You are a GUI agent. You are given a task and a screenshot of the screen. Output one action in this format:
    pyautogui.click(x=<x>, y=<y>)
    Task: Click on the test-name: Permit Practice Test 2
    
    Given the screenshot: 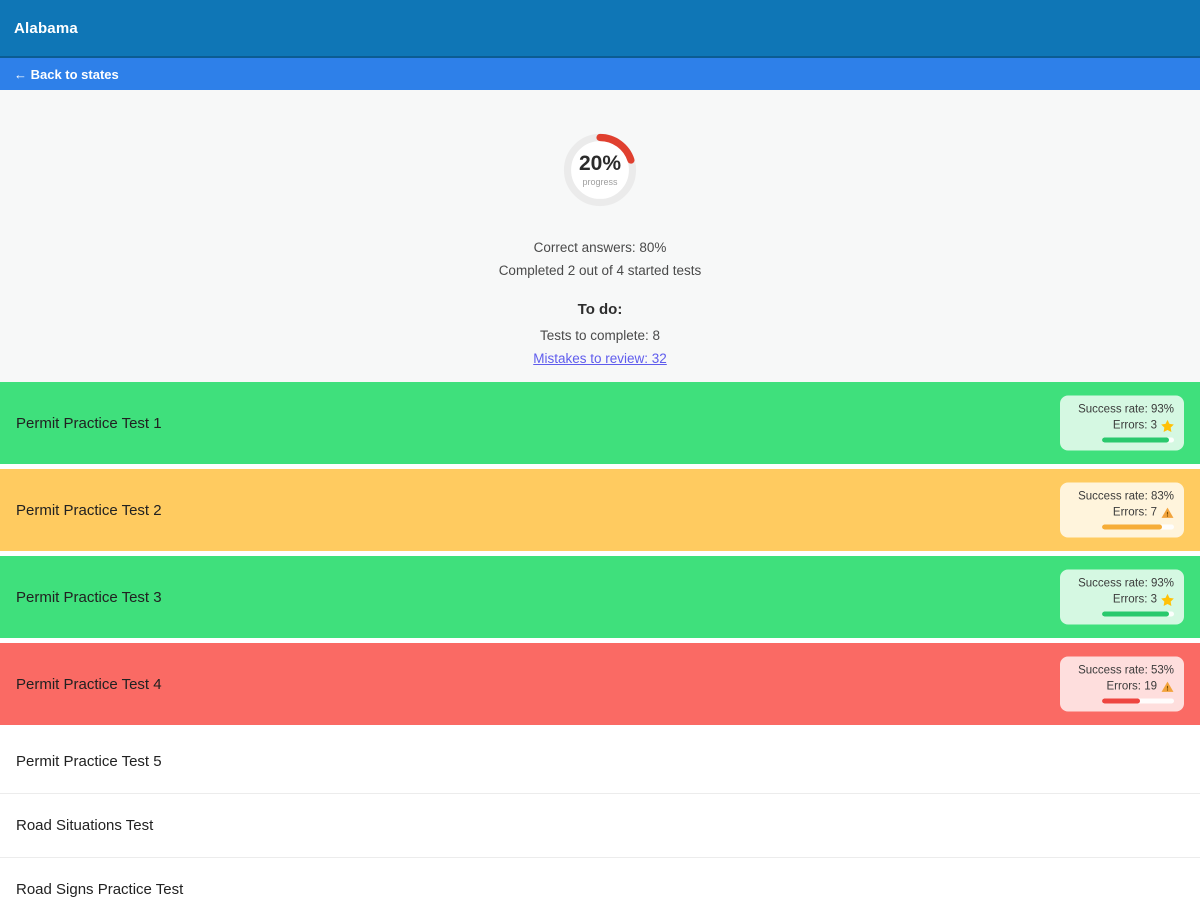 What is the action you would take?
    pyautogui.click(x=89, y=510)
    